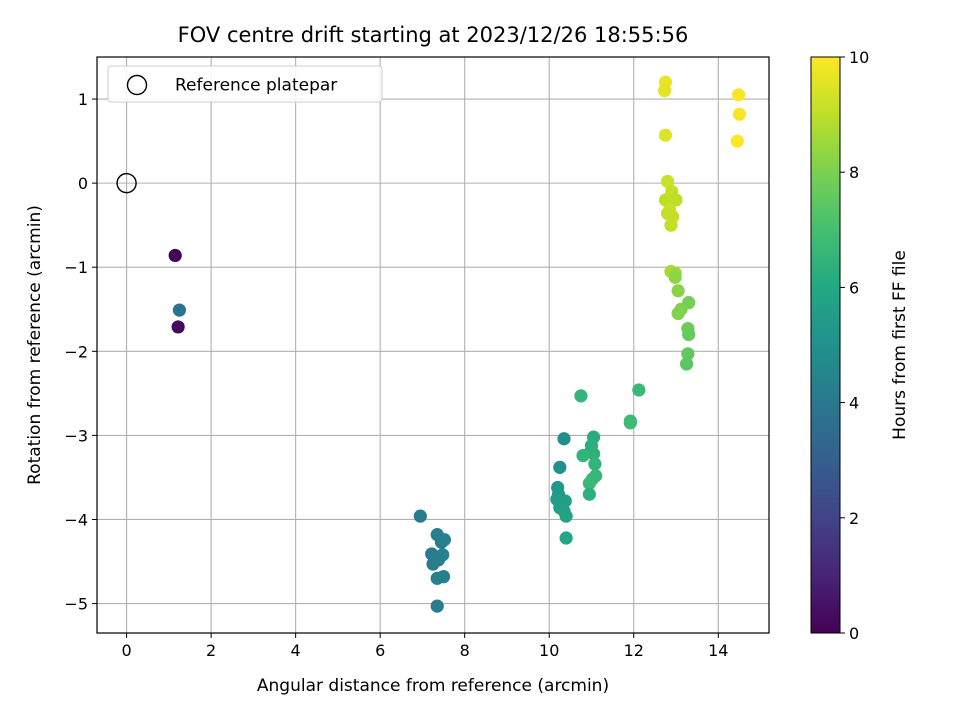  I want to click on x-tick-label: 10, so click(549, 650).